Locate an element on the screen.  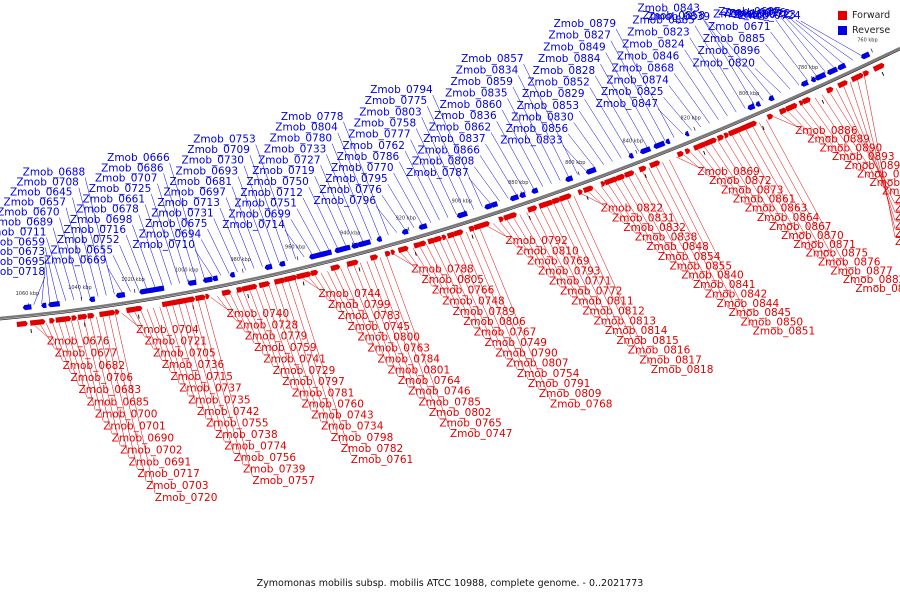
forward-gene-label: Zmob_0764 is located at coordinates (429, 381).